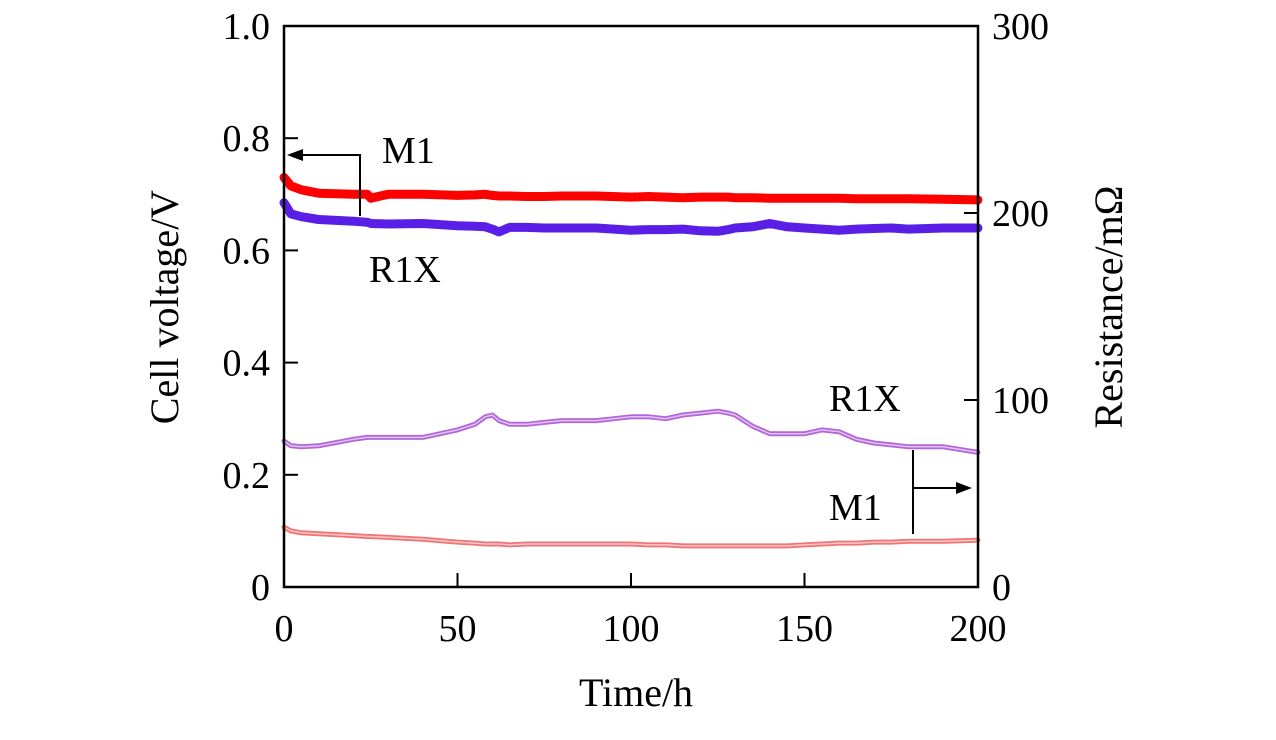 The width and height of the screenshot is (1276, 740). What do you see at coordinates (1020, 27) in the screenshot?
I see `y-right-tick-label: 300` at bounding box center [1020, 27].